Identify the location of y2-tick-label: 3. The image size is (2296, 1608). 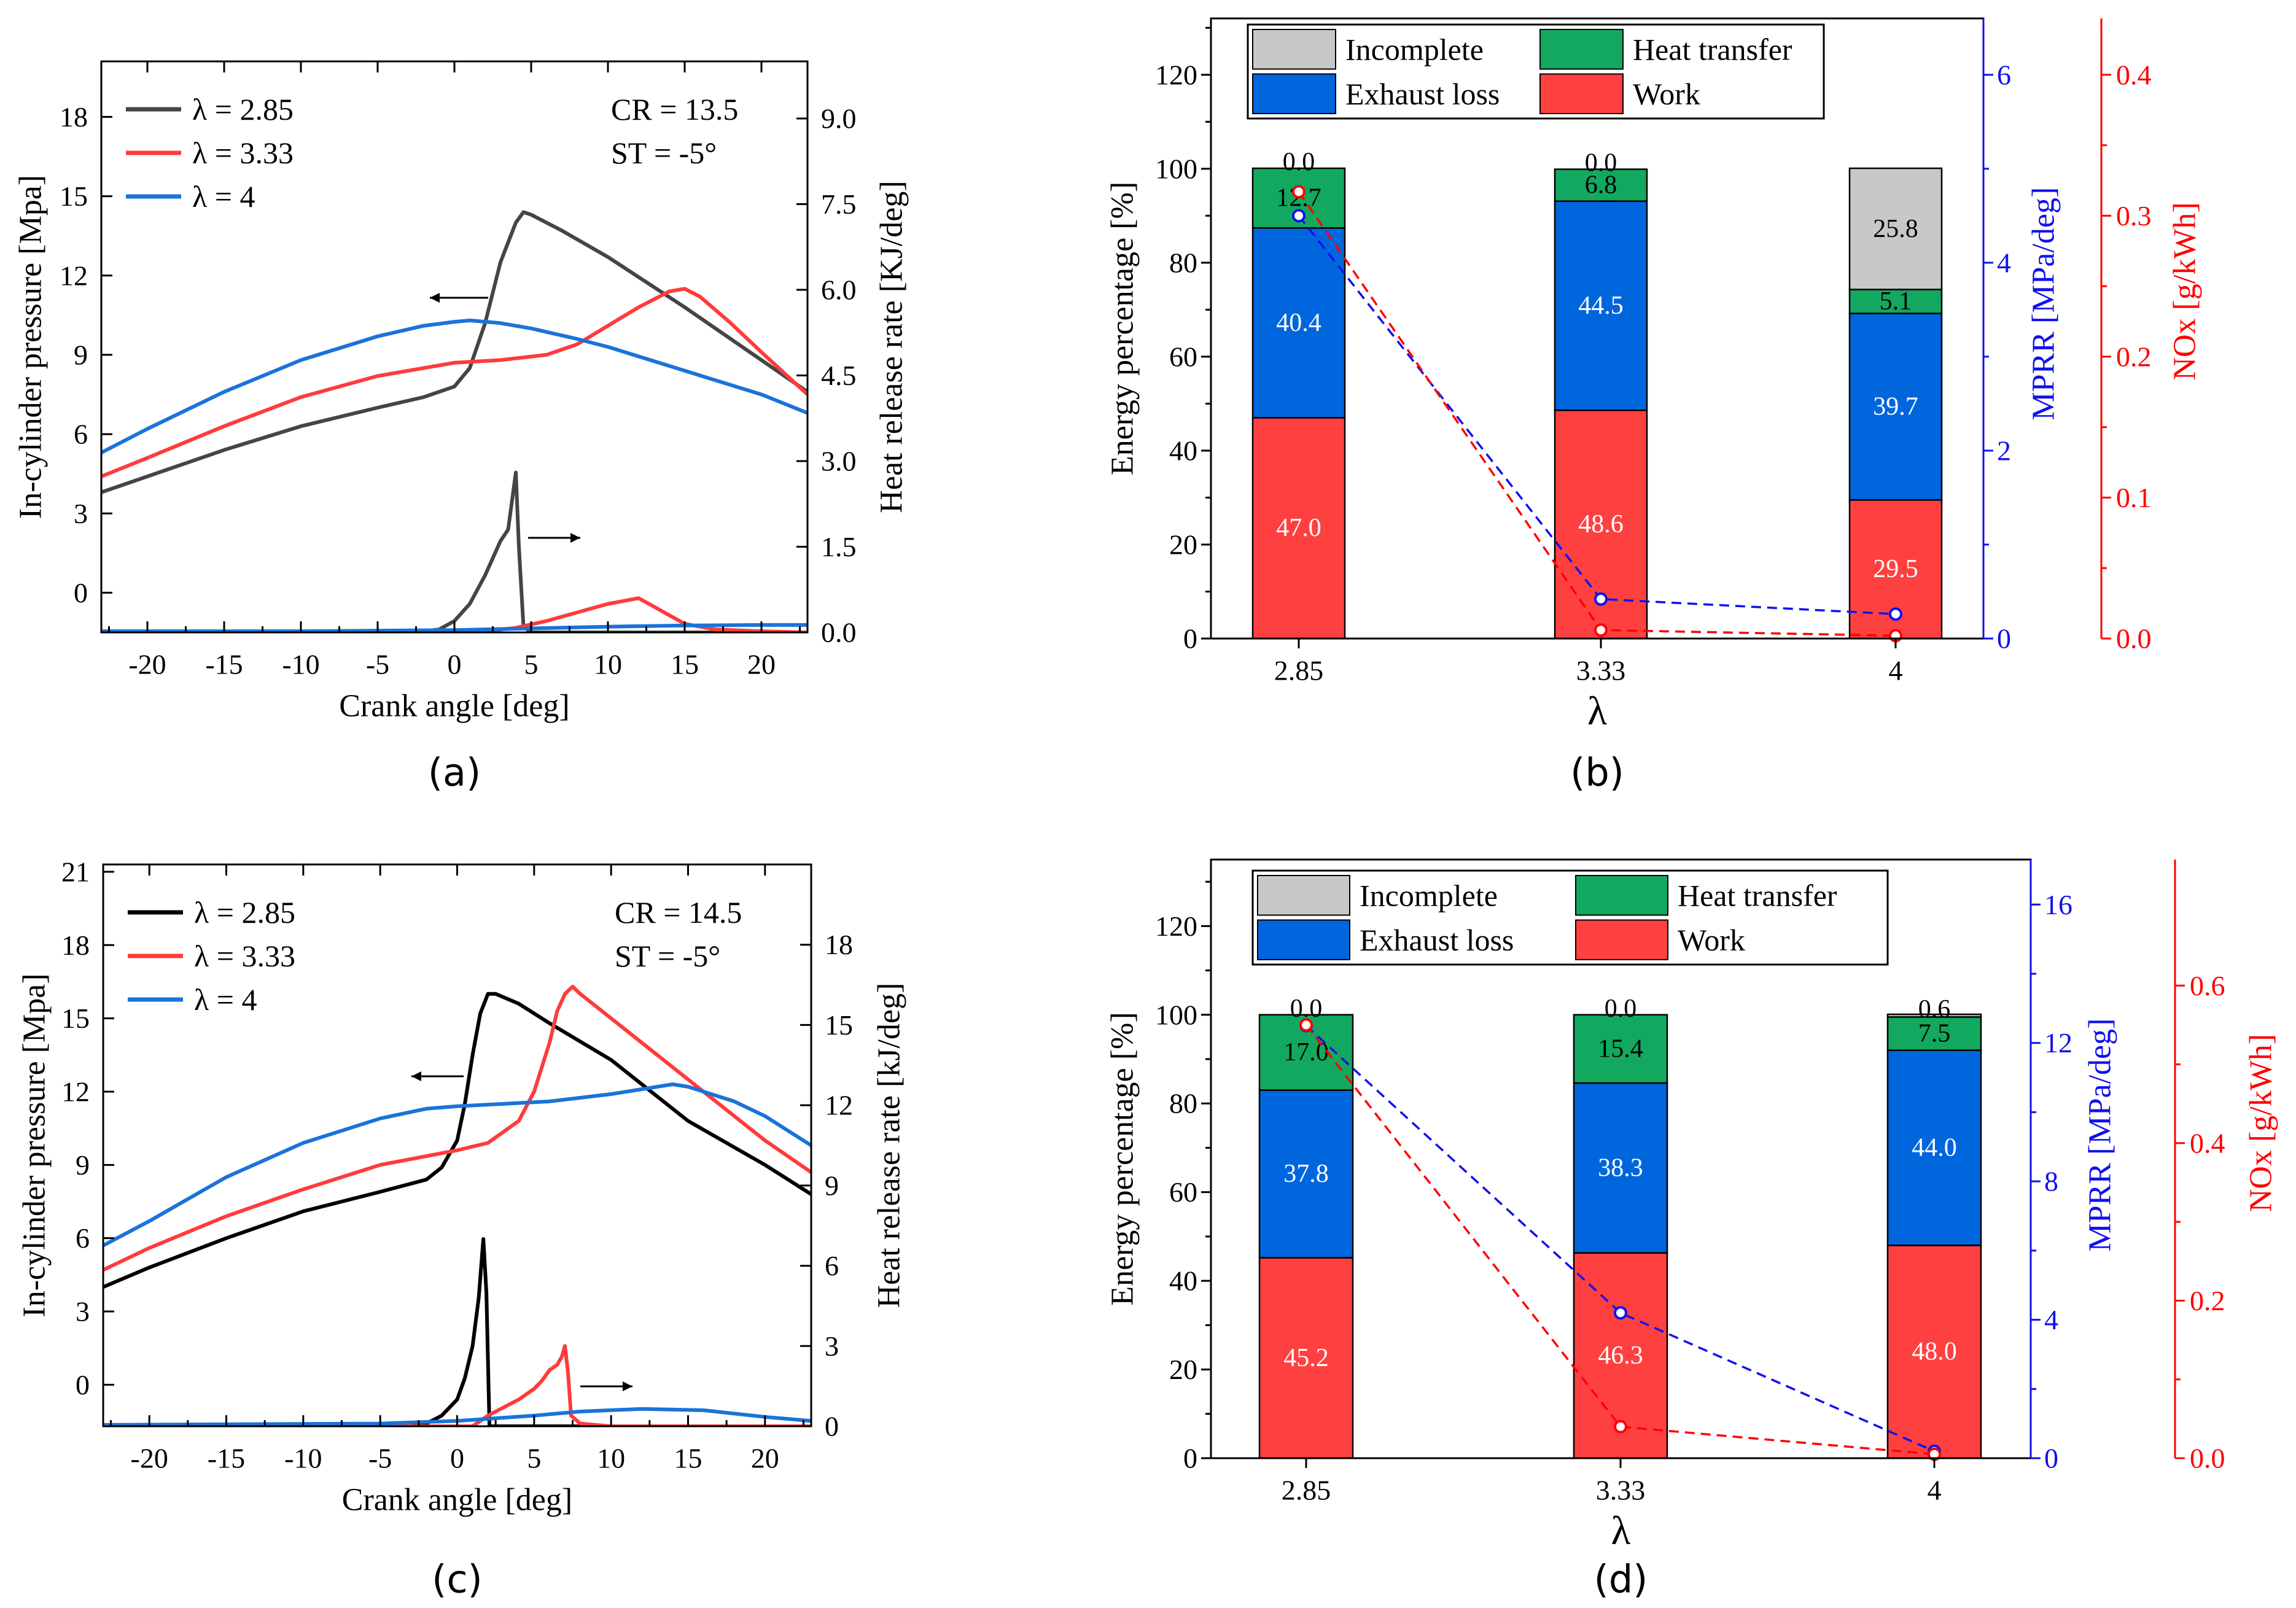
(832, 1346).